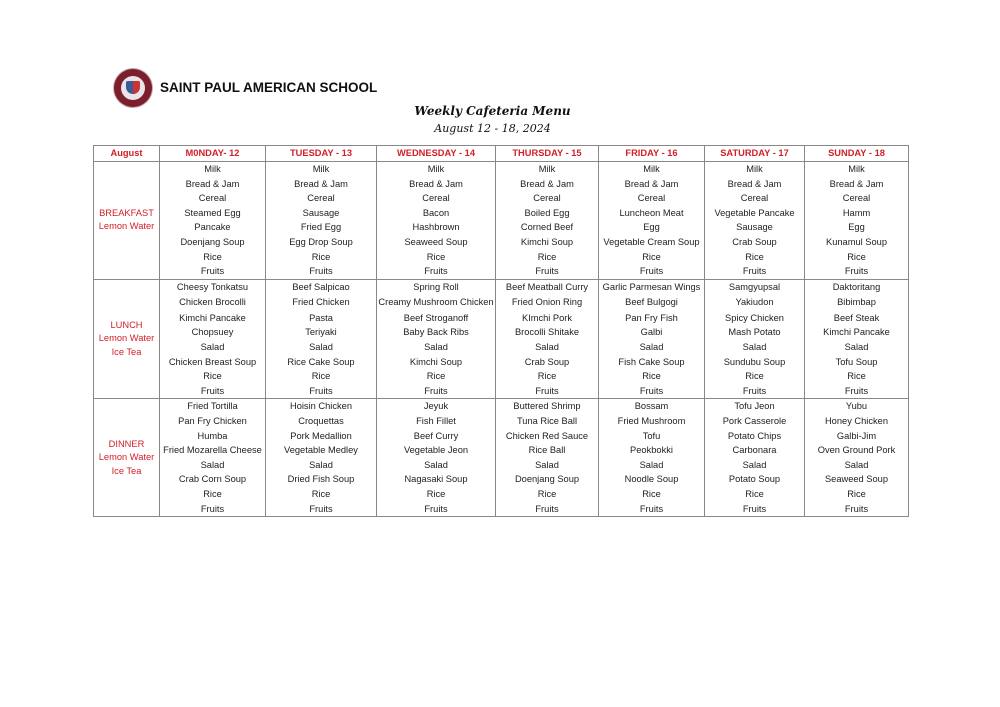 This screenshot has height=707, width=1000. Describe the element at coordinates (754, 479) in the screenshot. I see `menu-item: Potato Soup` at that location.